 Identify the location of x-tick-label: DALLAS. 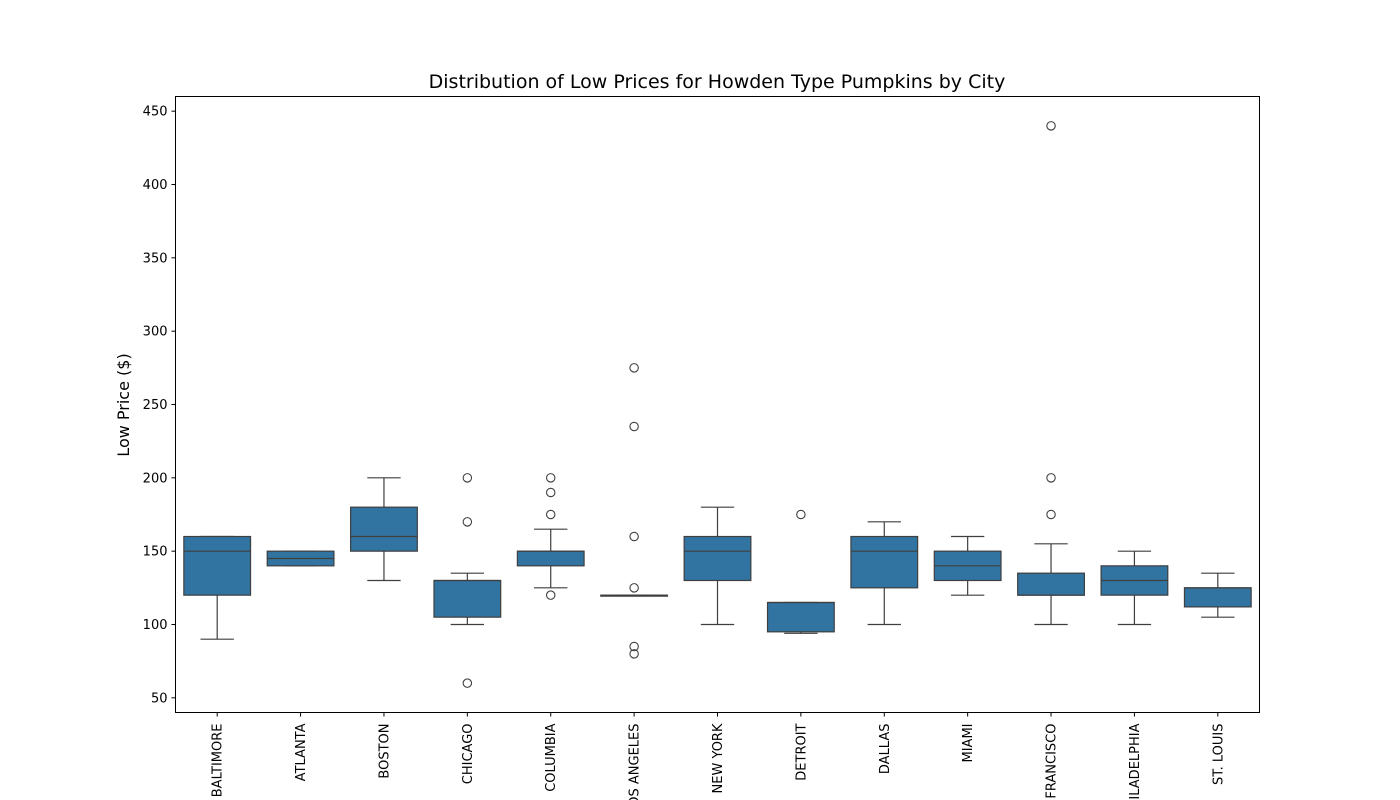
(885, 749).